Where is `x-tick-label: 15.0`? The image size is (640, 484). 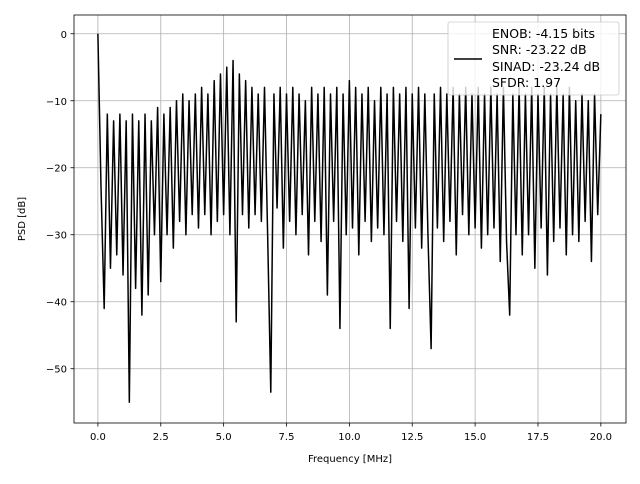
x-tick-label: 15.0 is located at coordinates (475, 437).